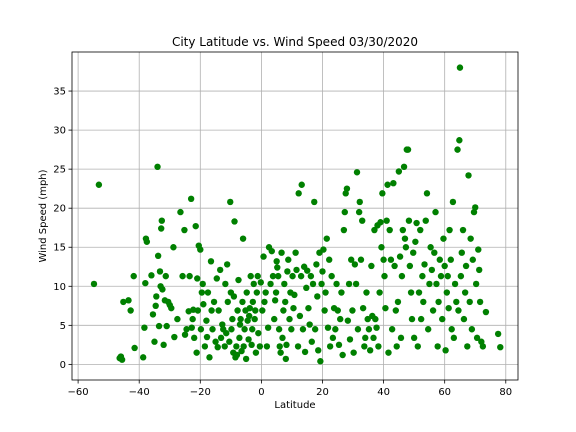 The height and width of the screenshot is (432, 576). What do you see at coordinates (59, 131) in the screenshot?
I see `y-tick-label: 30` at bounding box center [59, 131].